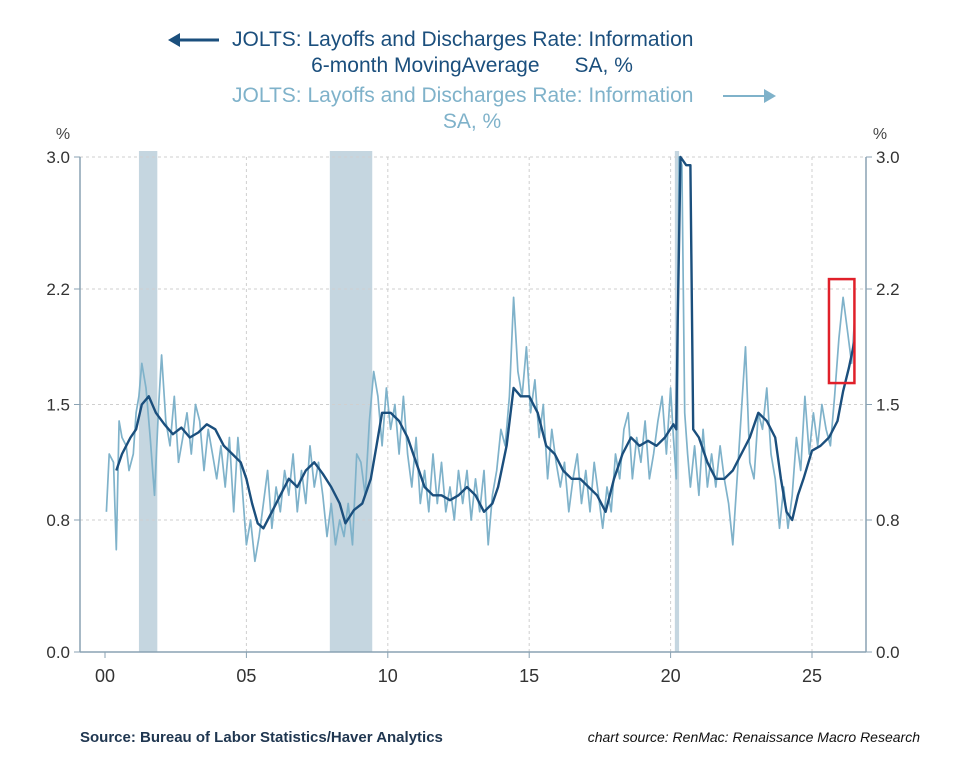 Image resolution: width=974 pixels, height=769 pixels. Describe the element at coordinates (749, 96) in the screenshot. I see `legend-right-arrow-icon` at that location.